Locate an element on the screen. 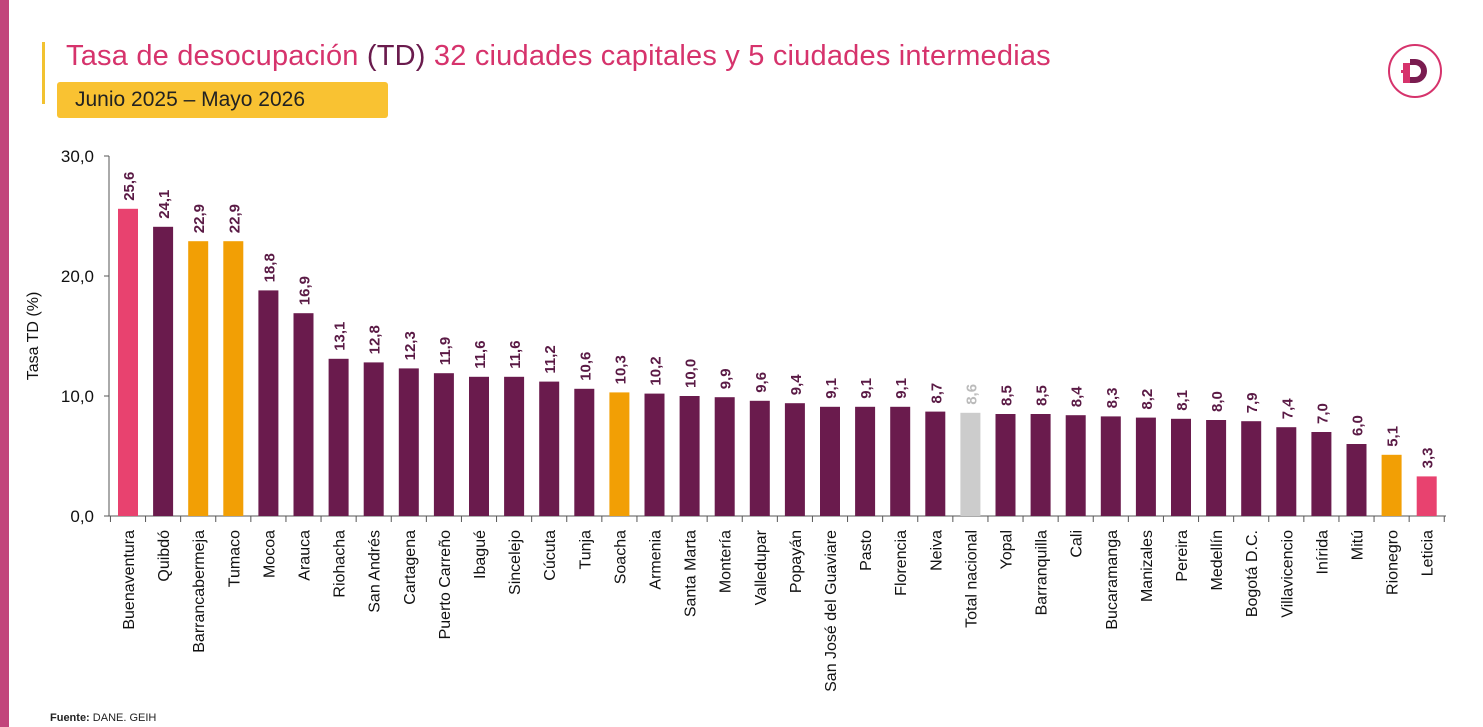 This screenshot has height=727, width=1483. bar-value-label: 10,3 is located at coordinates (620, 369).